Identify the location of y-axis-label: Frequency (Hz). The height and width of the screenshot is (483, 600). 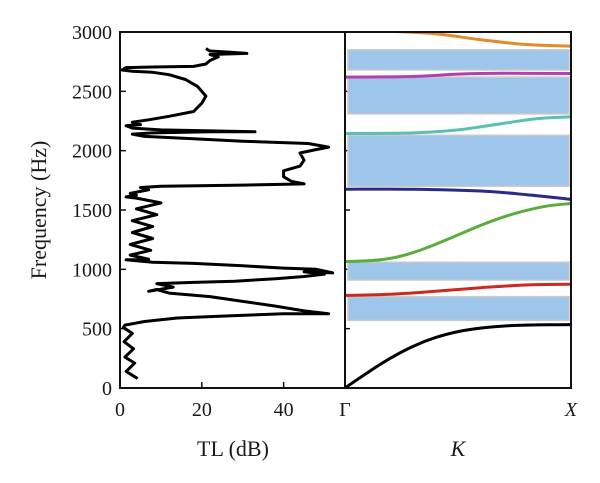
(38, 210).